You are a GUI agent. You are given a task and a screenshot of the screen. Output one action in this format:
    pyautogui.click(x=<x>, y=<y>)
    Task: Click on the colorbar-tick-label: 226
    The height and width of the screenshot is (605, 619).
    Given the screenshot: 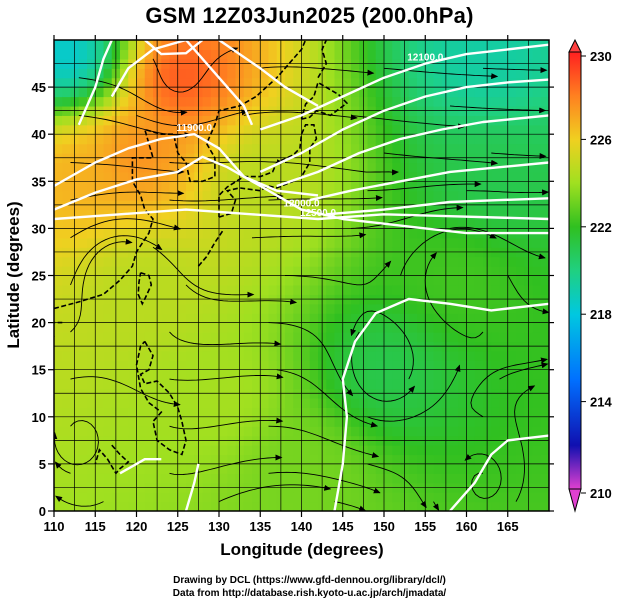 What is the action you would take?
    pyautogui.click(x=601, y=139)
    